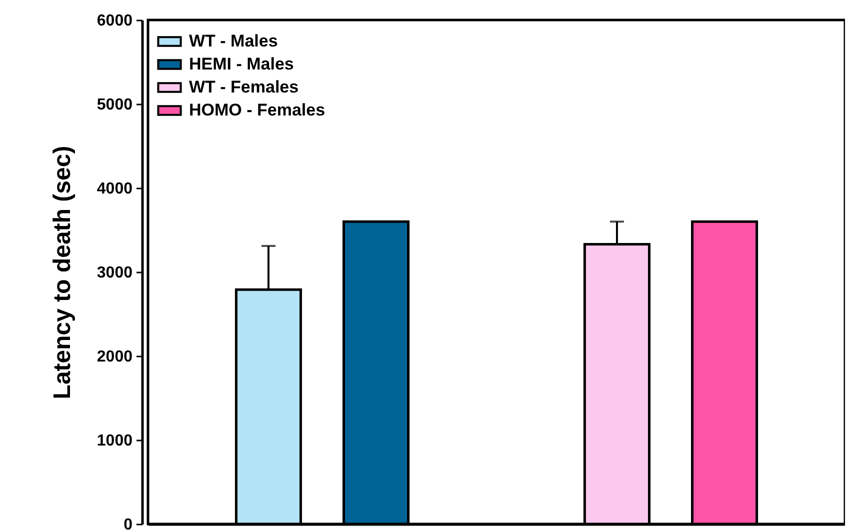 This screenshot has width=848, height=532. I want to click on y-tick-label: 4000, so click(114, 189).